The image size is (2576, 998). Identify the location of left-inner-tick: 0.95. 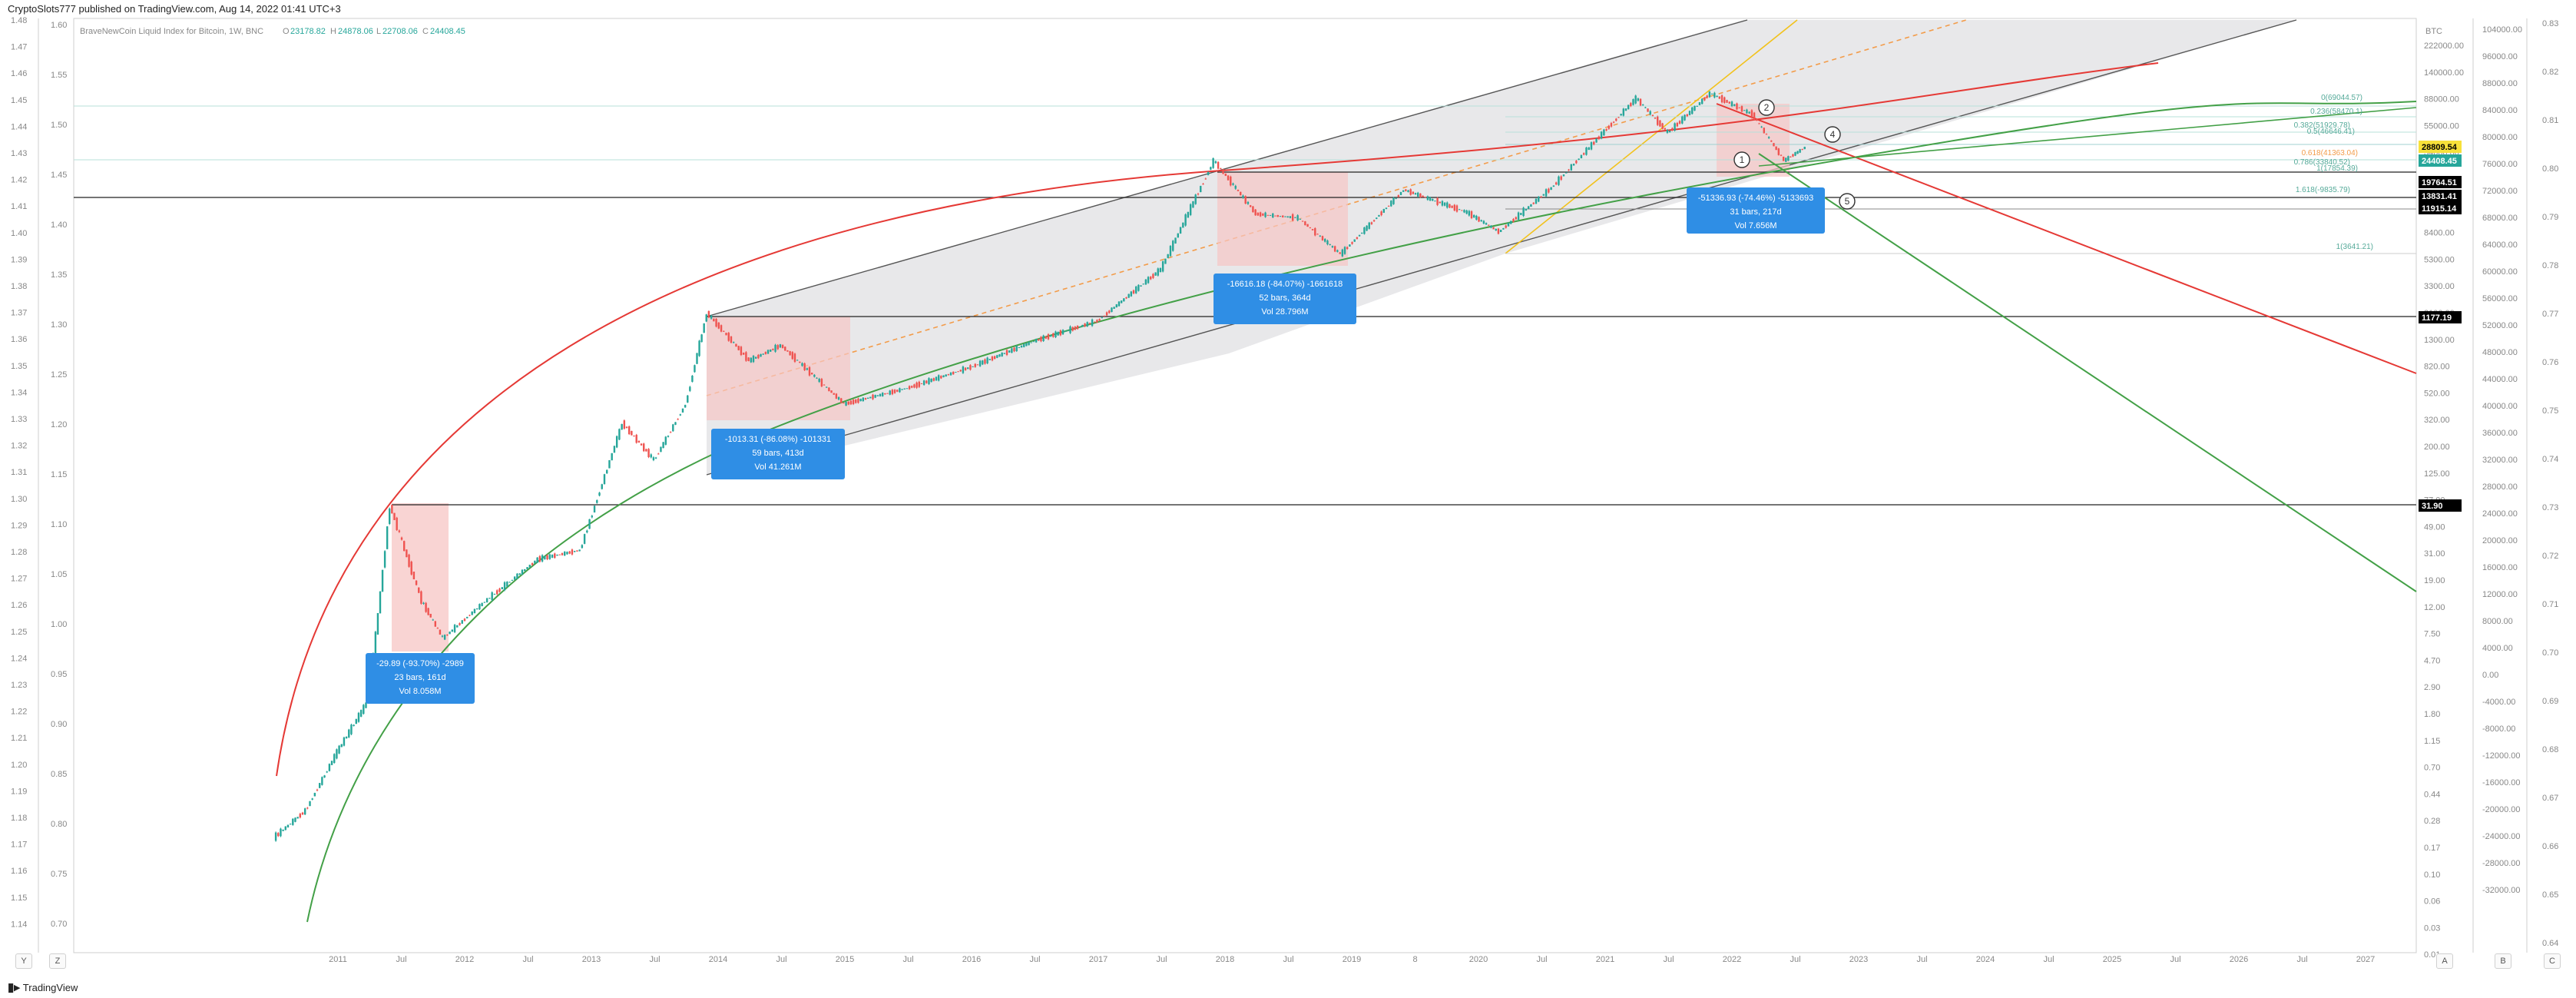
(59, 674).